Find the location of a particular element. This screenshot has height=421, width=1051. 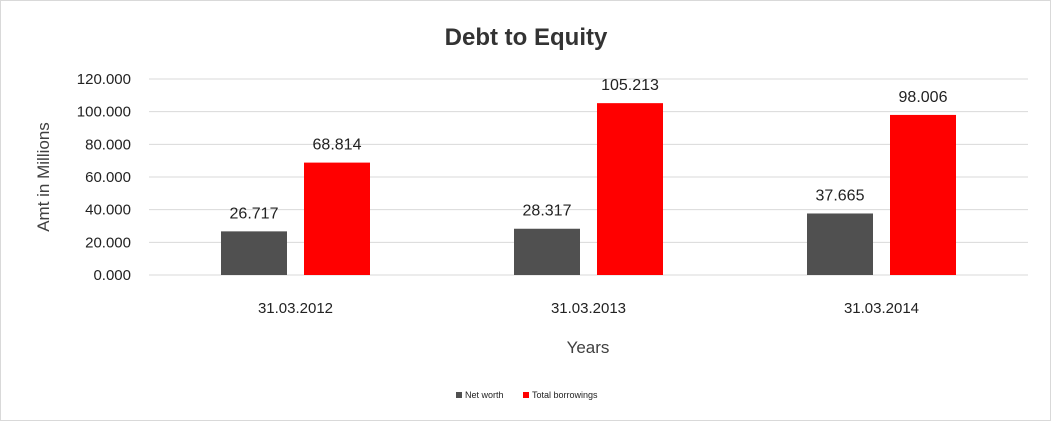

data-label: 28.317 is located at coordinates (547, 211).